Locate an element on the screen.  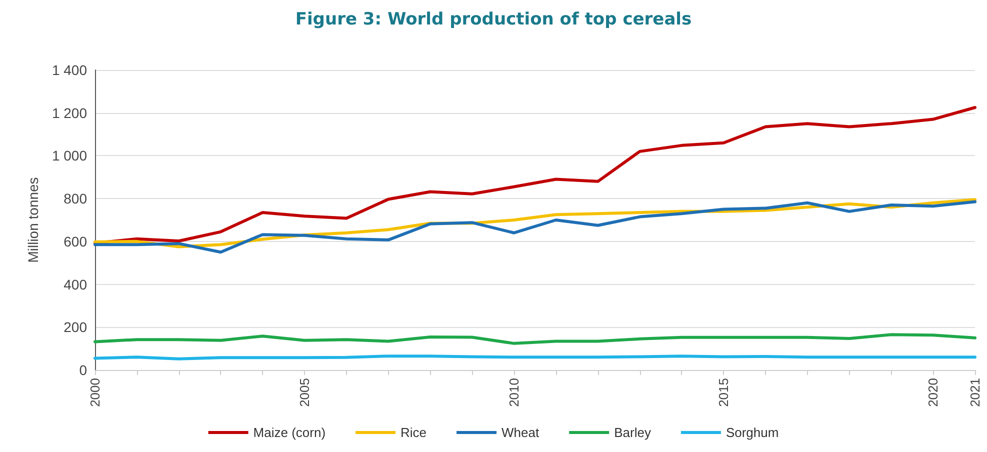
legend-label: Barley is located at coordinates (633, 432).